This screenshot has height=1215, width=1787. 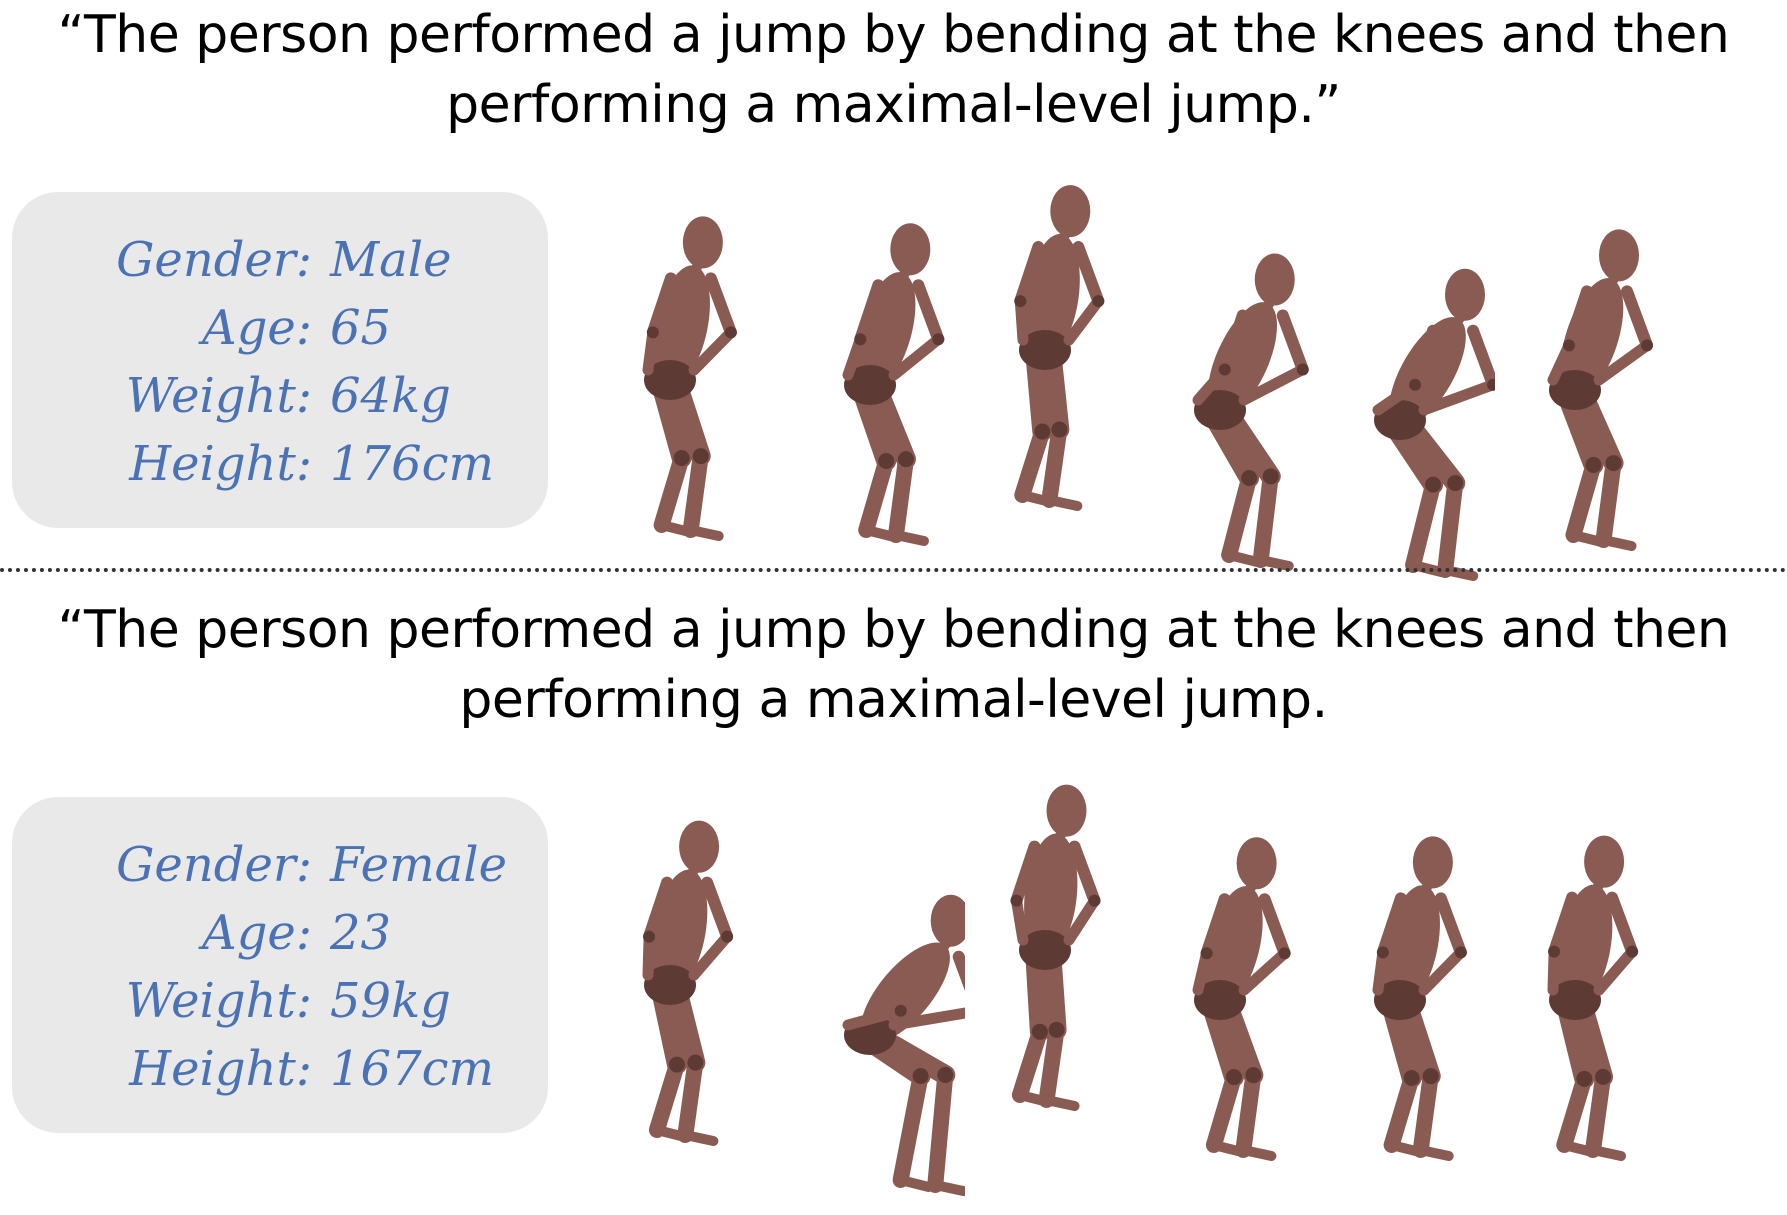 I want to click on height-row: Height: 176cm, so click(x=280, y=464).